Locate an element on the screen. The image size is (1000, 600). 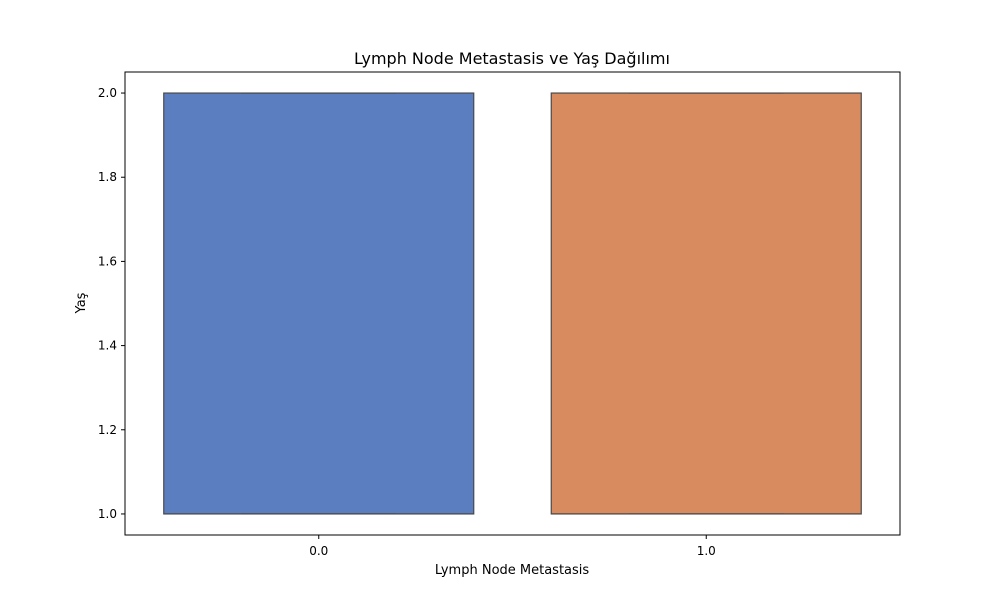
y-tick-label: 1.0 is located at coordinates (107, 514).